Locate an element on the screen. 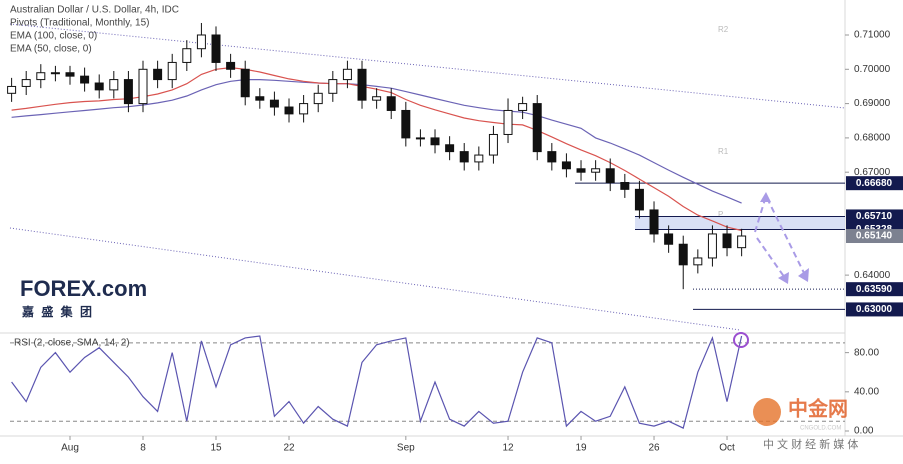 The width and height of the screenshot is (903, 464). x-tick-label: 26 is located at coordinates (654, 448).